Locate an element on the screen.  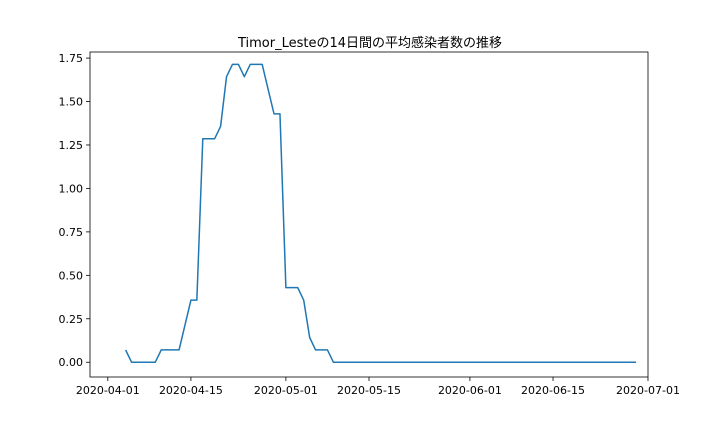
x-tick-label: 2020-05-01 is located at coordinates (286, 390).